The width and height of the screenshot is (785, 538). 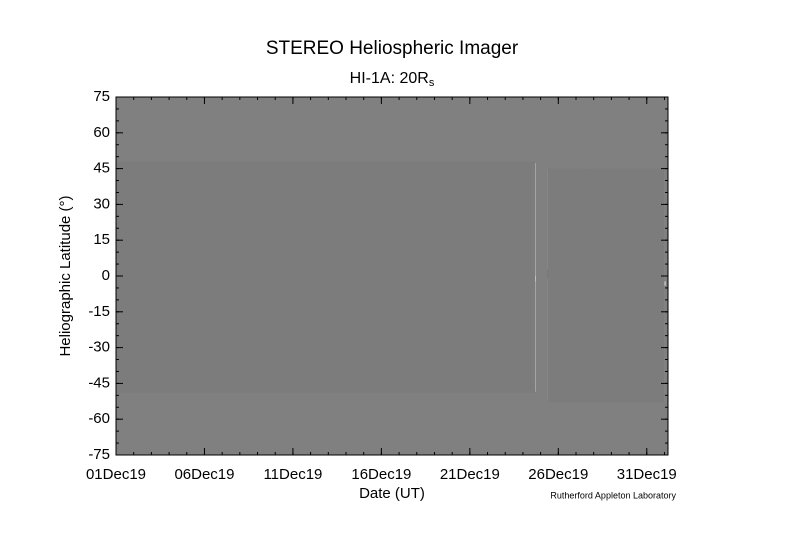 What do you see at coordinates (106, 275) in the screenshot?
I see `y-tick-label: 0` at bounding box center [106, 275].